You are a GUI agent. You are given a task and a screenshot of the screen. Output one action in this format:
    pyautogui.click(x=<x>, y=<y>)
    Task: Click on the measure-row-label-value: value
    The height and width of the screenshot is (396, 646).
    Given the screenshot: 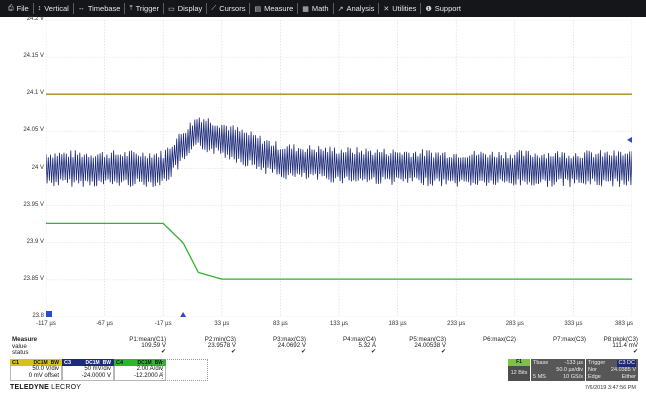 What is the action you would take?
    pyautogui.click(x=19, y=346)
    